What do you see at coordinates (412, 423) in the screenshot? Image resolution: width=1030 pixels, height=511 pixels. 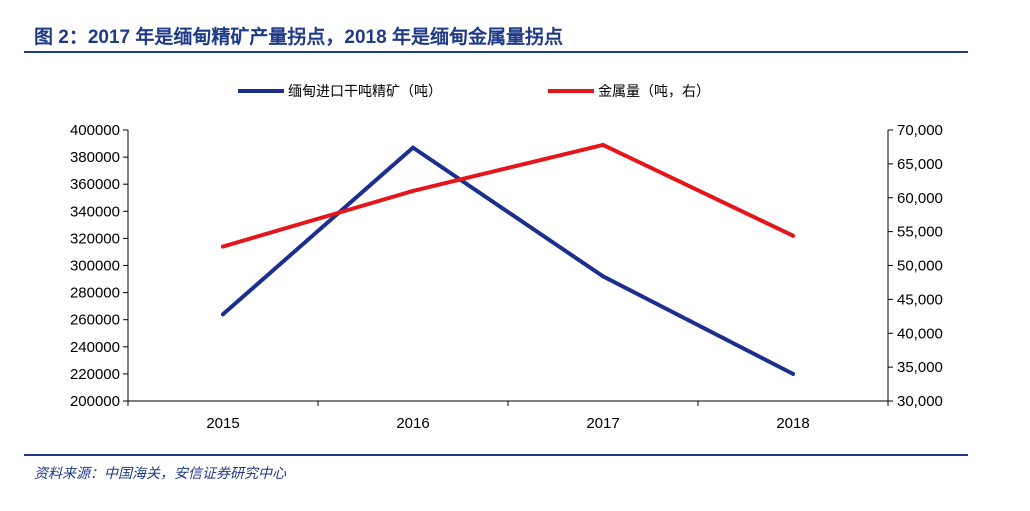 I see `x-tick-label: 2016` at bounding box center [412, 423].